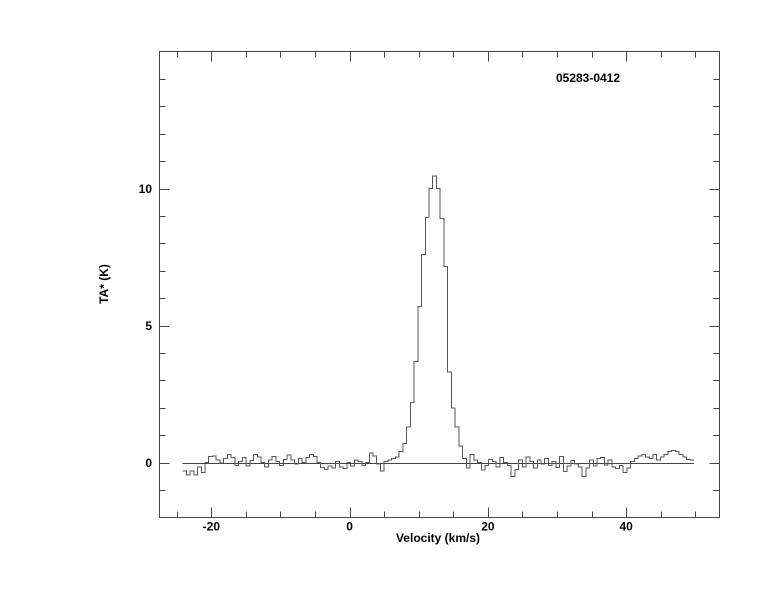  What do you see at coordinates (212, 527) in the screenshot?
I see `x-tick-label: -20` at bounding box center [212, 527].